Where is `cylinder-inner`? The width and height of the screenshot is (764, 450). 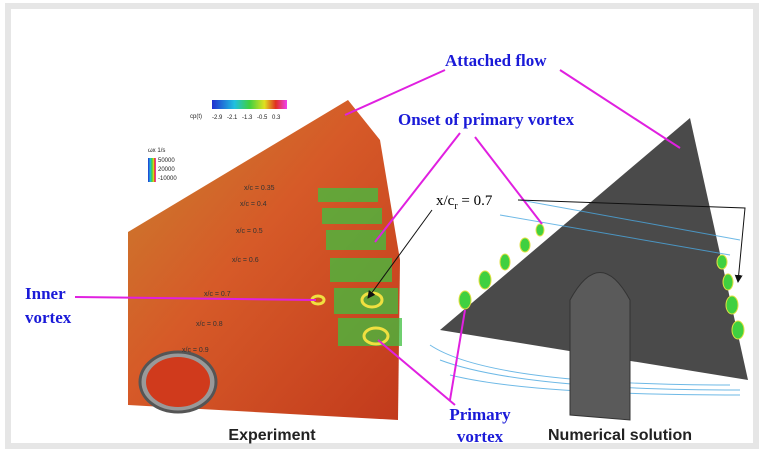 cylinder-inner is located at coordinates (178, 382).